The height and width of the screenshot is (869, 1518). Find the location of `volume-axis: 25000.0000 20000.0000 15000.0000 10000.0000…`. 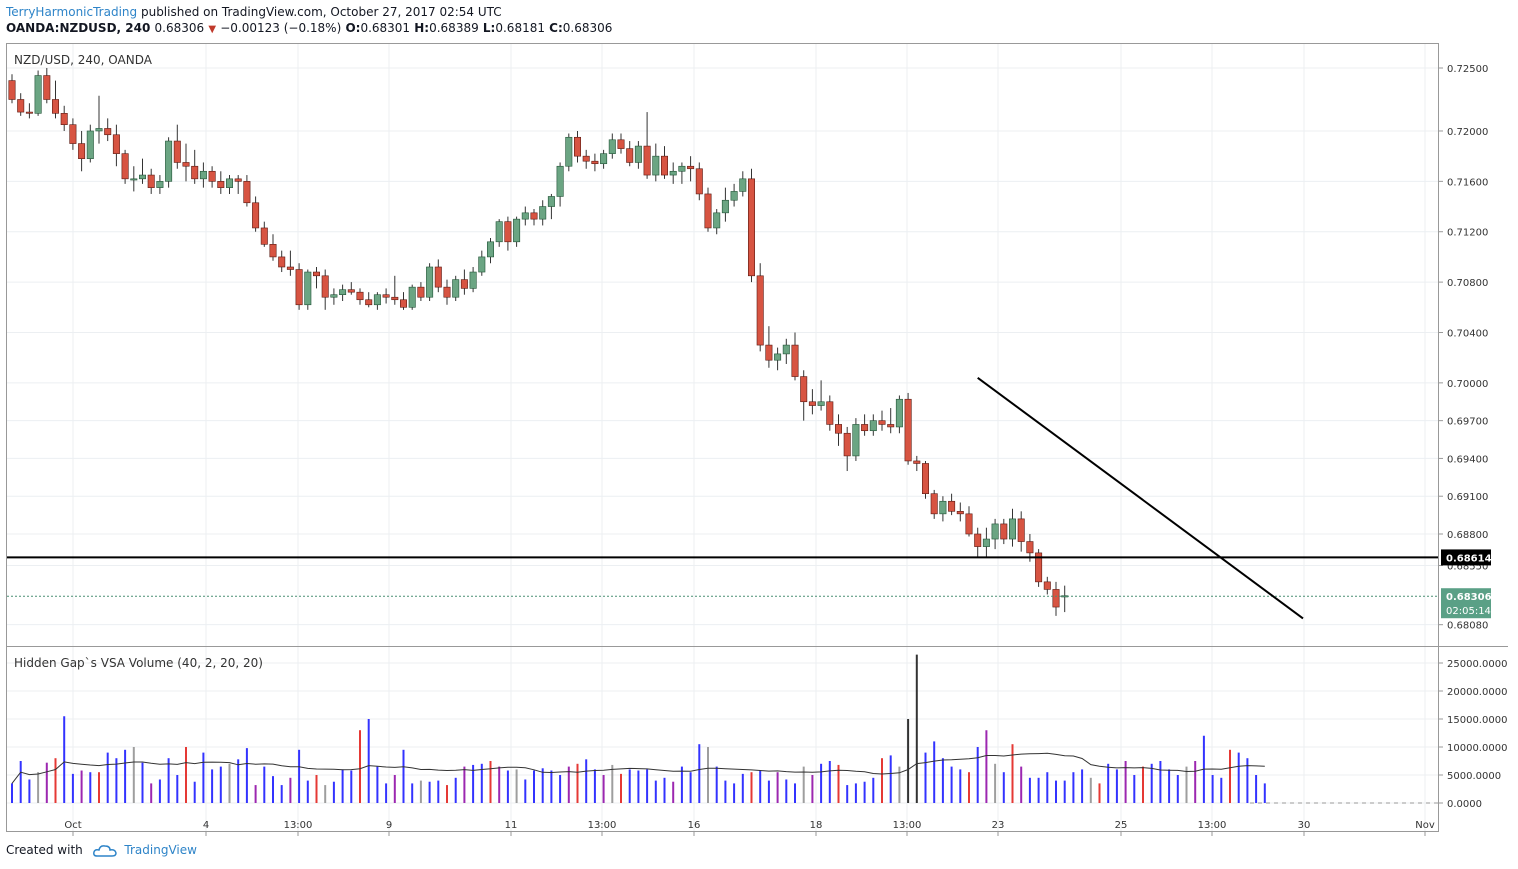

volume-axis: 25000.0000 20000.0000 15000.0000 10000.0000… is located at coordinates (1472, 734).